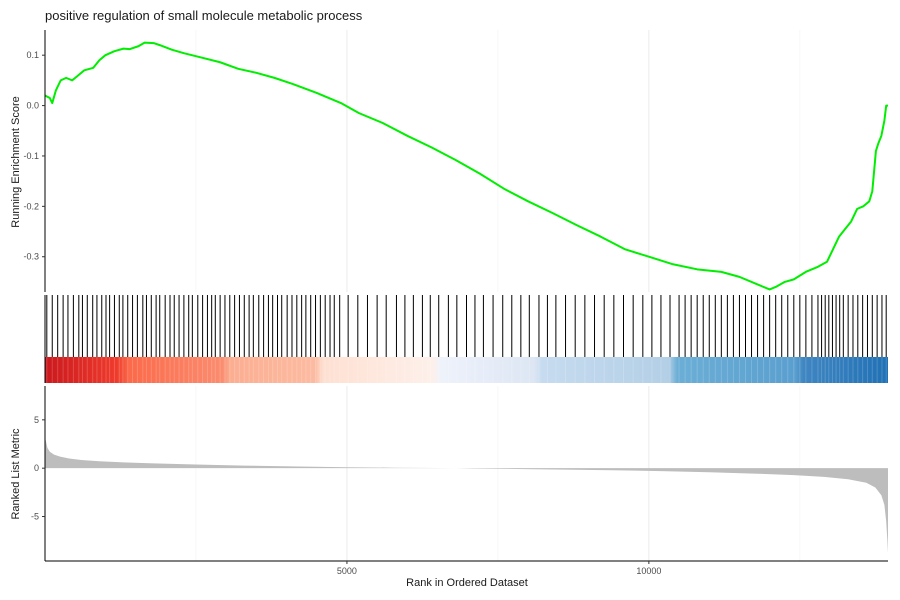 The image size is (900, 600). Describe the element at coordinates (36, 468) in the screenshot. I see `metric-y-tick-label: 0` at that location.